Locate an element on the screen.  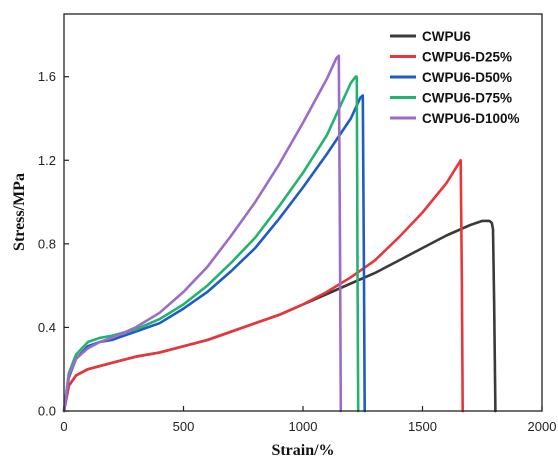
legend-label: CWPU6-D50% is located at coordinates (467, 77).